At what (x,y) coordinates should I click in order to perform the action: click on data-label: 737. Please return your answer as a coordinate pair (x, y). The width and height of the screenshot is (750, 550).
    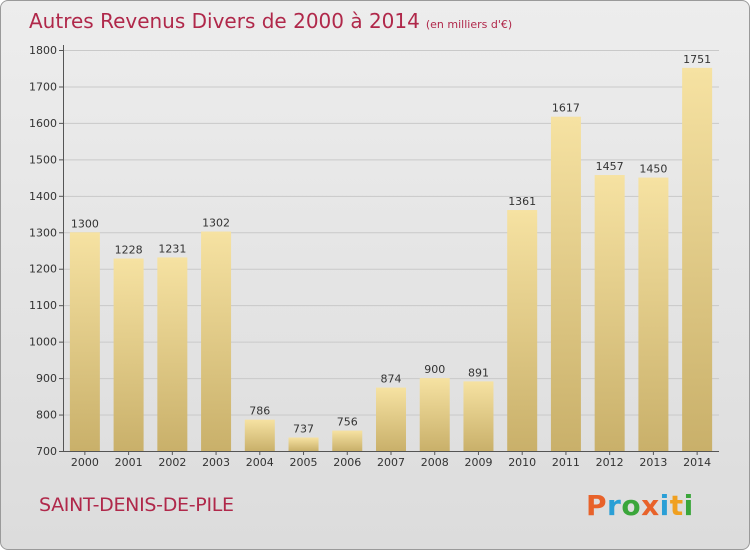
    Looking at the image, I should click on (303, 429).